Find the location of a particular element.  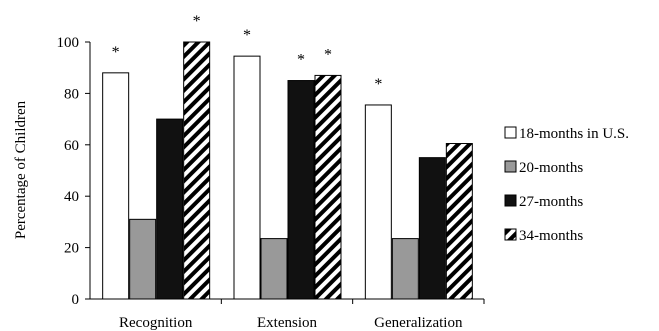

y-tick-label: 60 is located at coordinates (71, 146).